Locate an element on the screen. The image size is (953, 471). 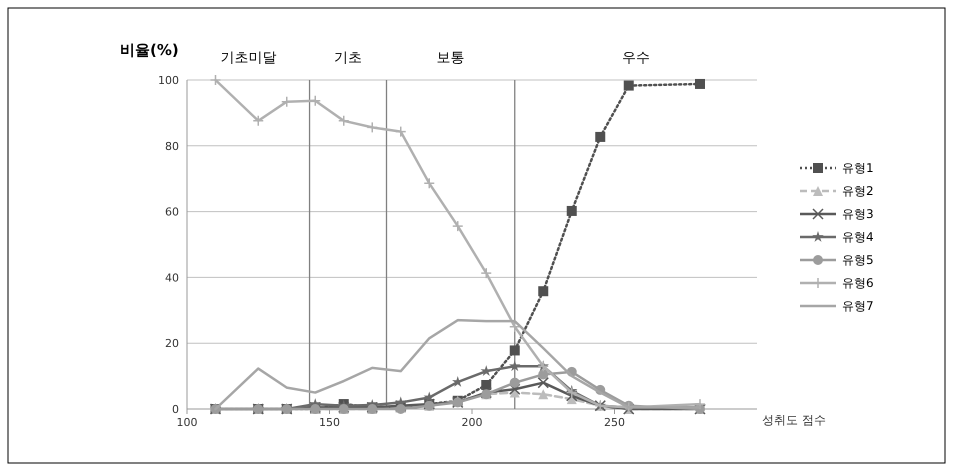
y-tick-label: 80 is located at coordinates (172, 146).